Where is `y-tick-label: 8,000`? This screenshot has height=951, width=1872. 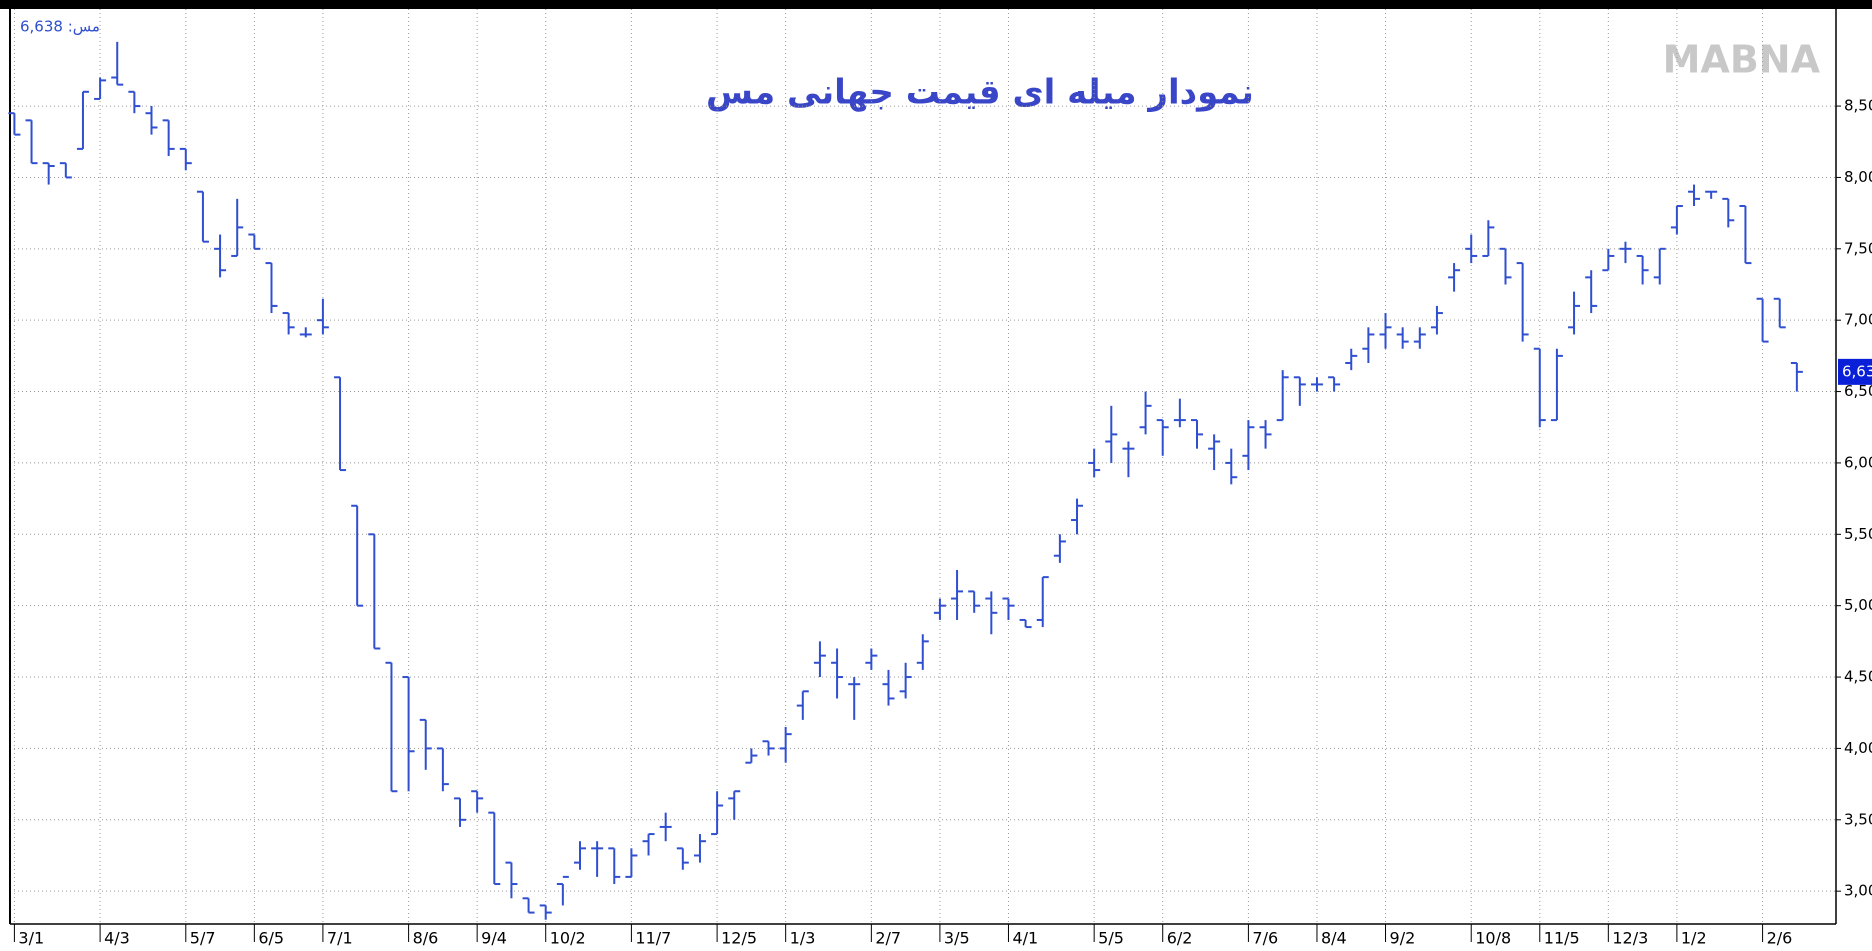
y-tick-label: 8,000 is located at coordinates (1858, 177).